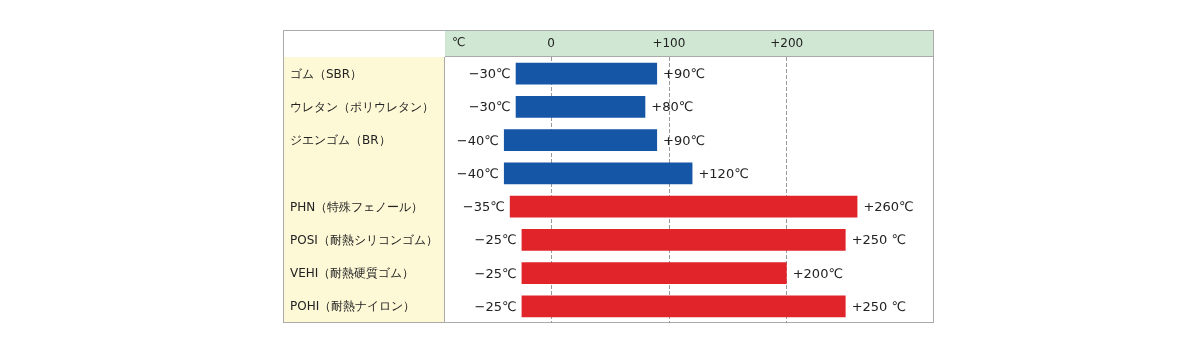  Describe the element at coordinates (669, 43) in the screenshot. I see `x-tick-label: +100` at that location.